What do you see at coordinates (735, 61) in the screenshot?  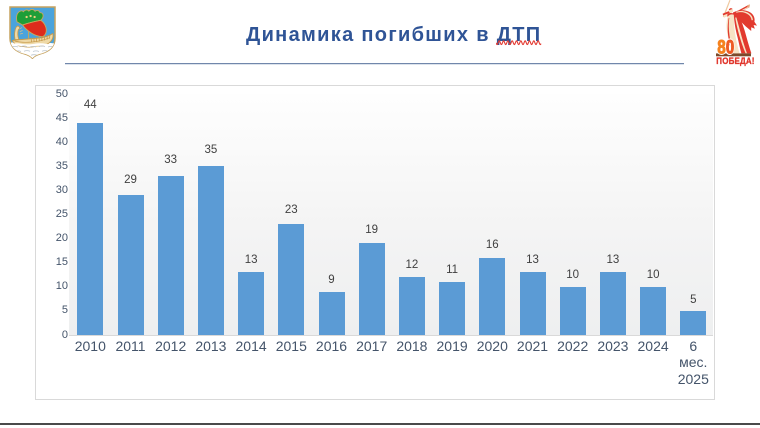 I see `svg-text: ПОБЕДА!` at bounding box center [735, 61].